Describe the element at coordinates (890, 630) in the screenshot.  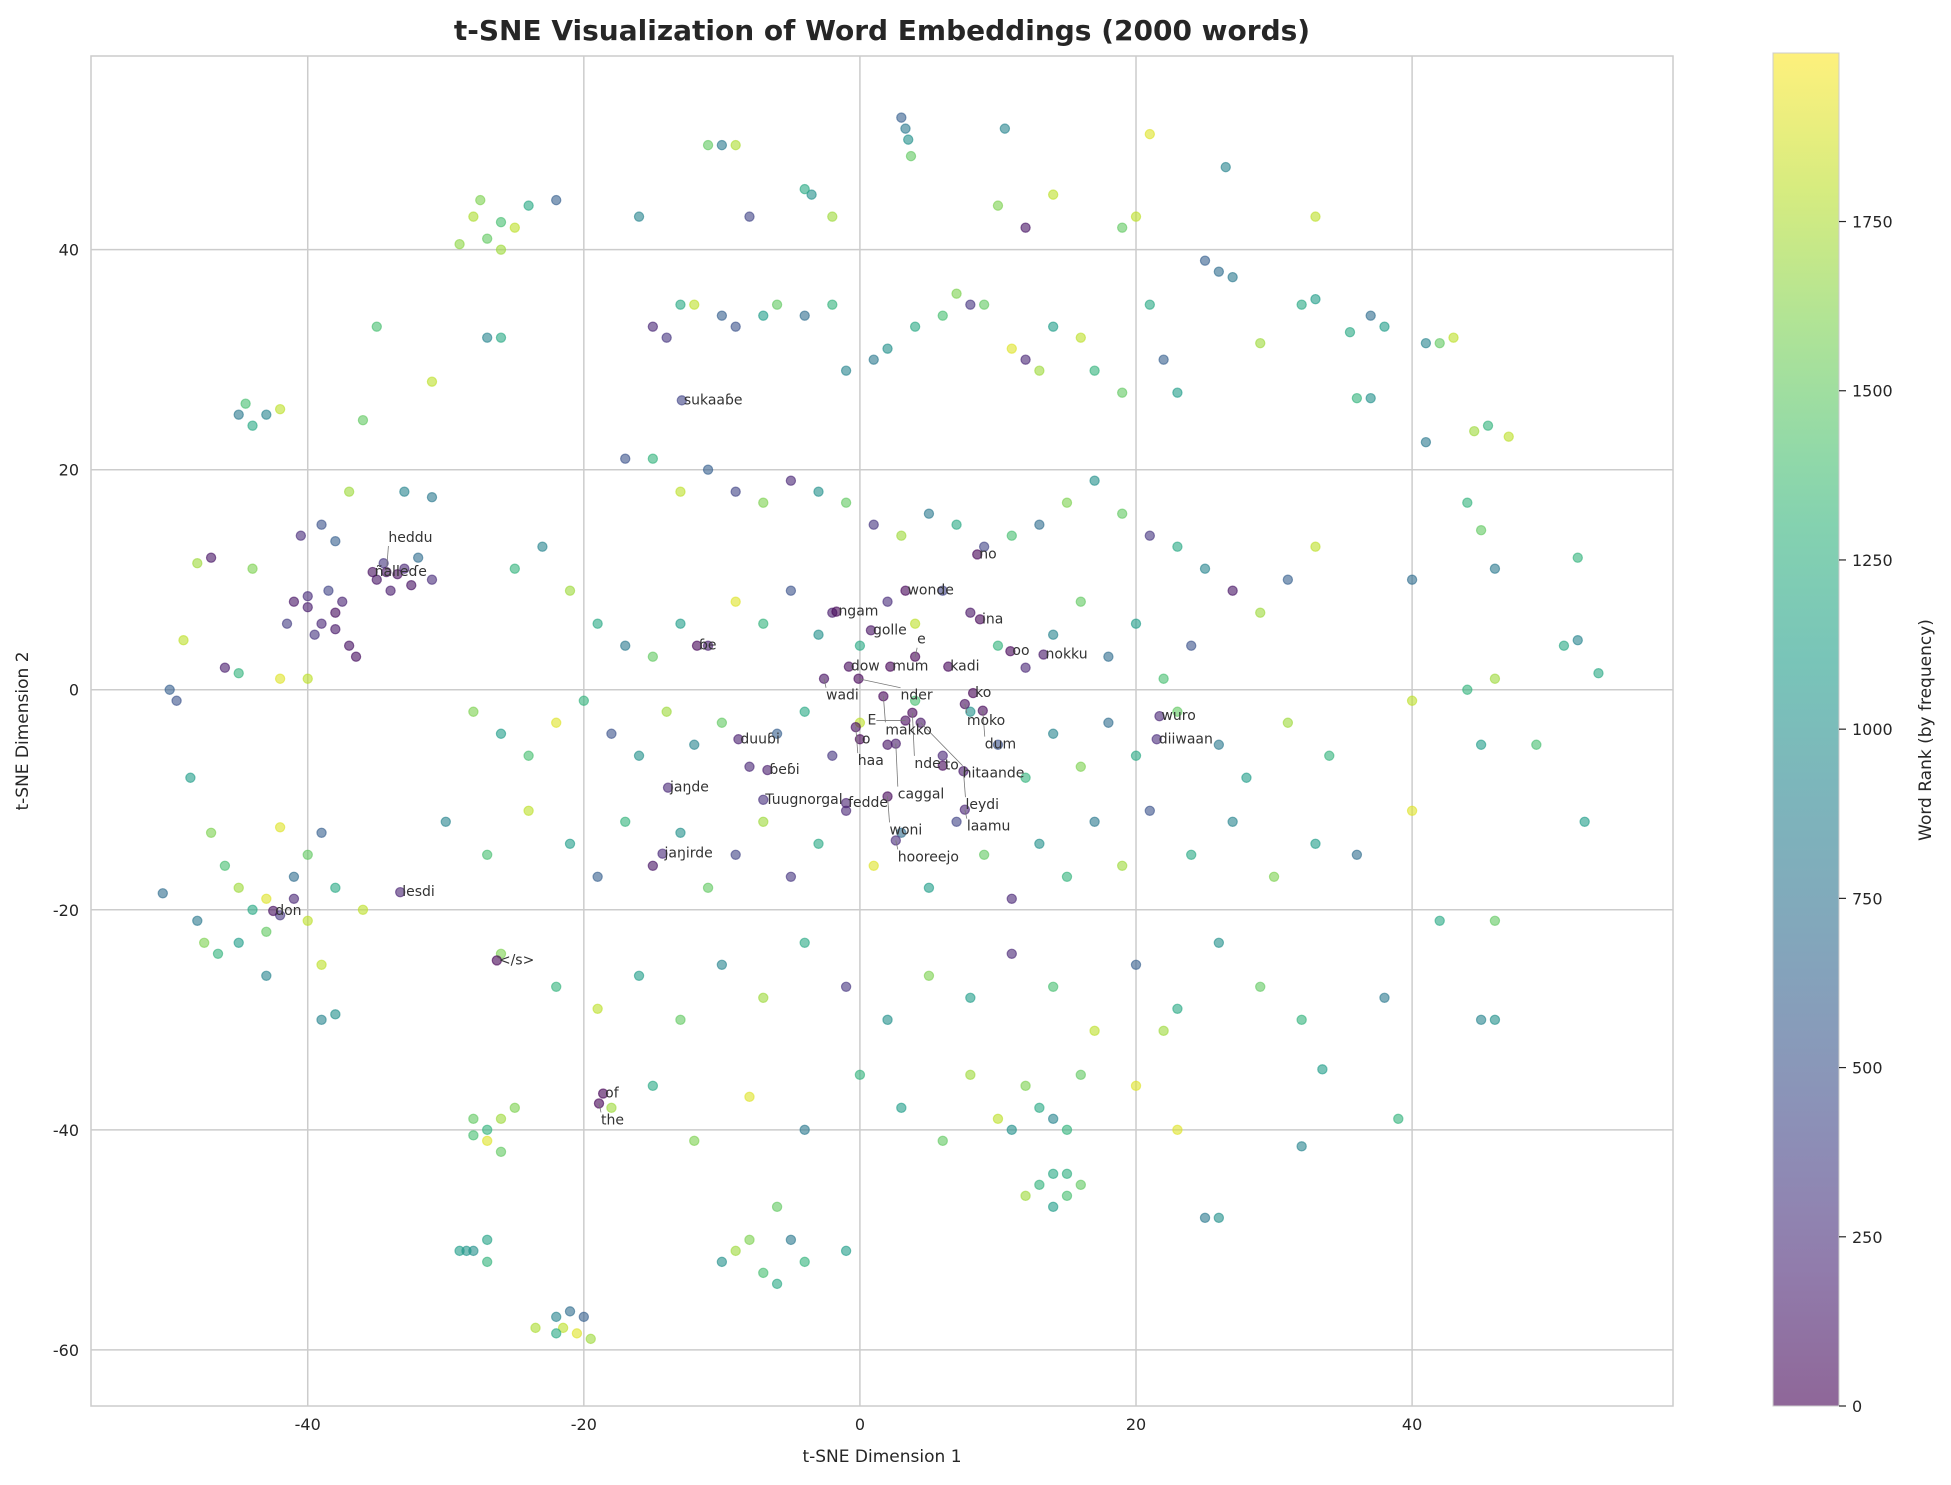
I see `word-label: golle` at that location.